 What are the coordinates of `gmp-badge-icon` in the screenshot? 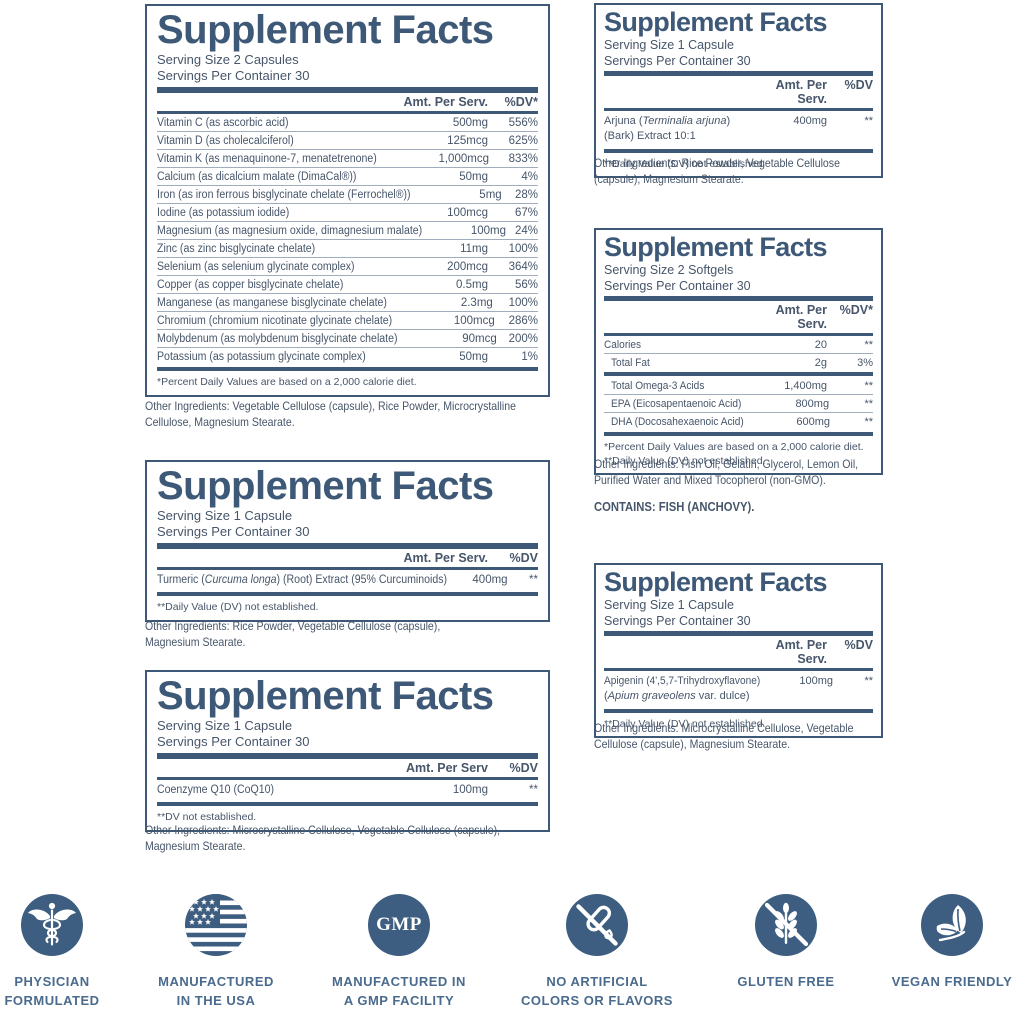 It's located at (399, 925).